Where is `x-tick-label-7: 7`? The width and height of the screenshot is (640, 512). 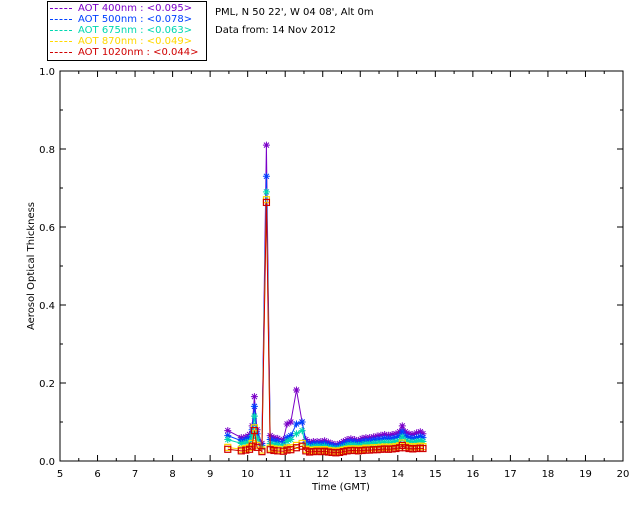 x-tick-label-7: 7 is located at coordinates (135, 474).